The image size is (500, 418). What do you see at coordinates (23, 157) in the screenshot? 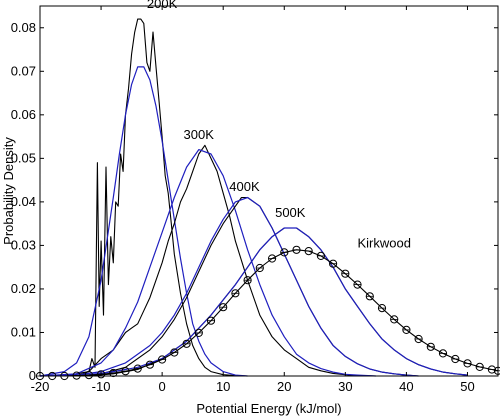
I see `y-tick-label: 0.05` at bounding box center [23, 157].